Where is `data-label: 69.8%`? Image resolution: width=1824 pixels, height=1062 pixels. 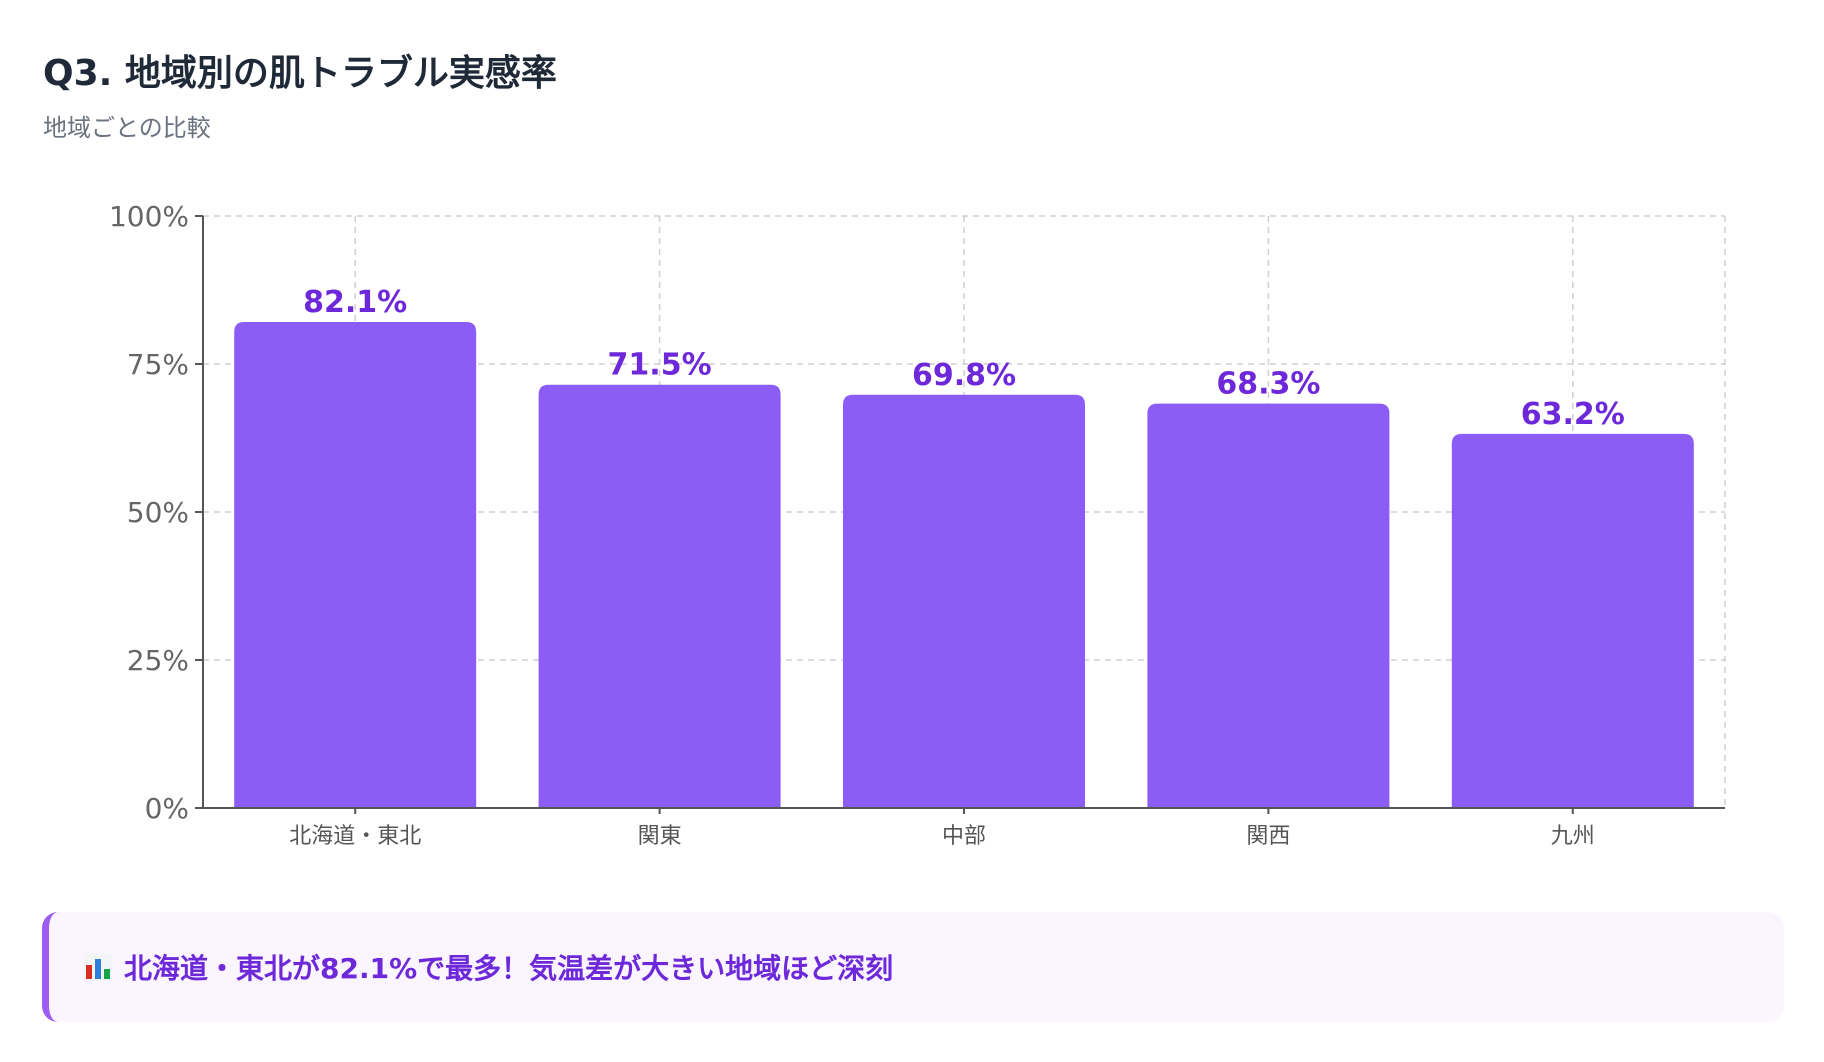
data-label: 69.8% is located at coordinates (964, 375).